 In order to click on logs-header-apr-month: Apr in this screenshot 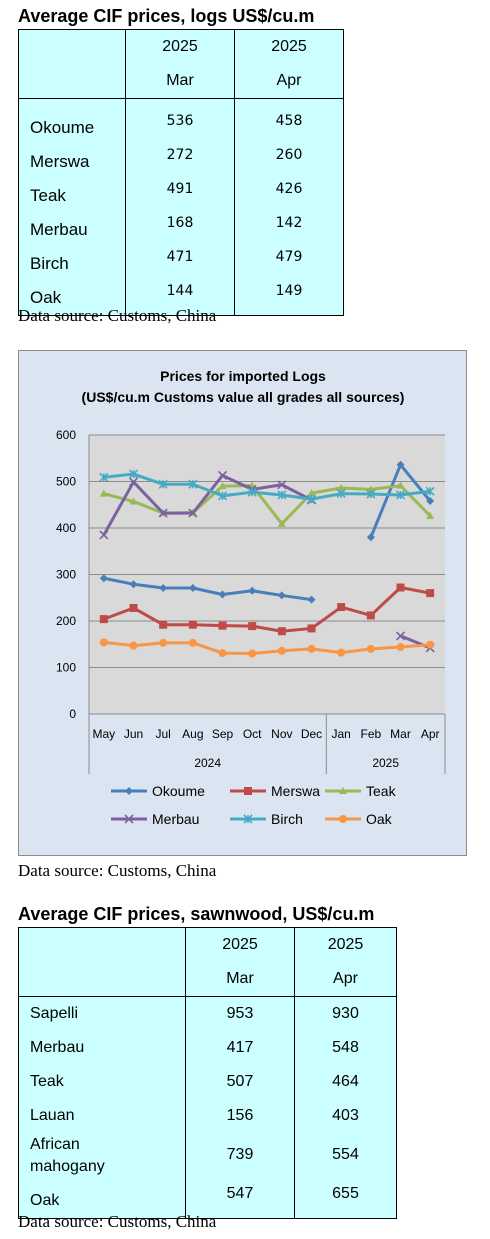, I will do `click(289, 80)`.